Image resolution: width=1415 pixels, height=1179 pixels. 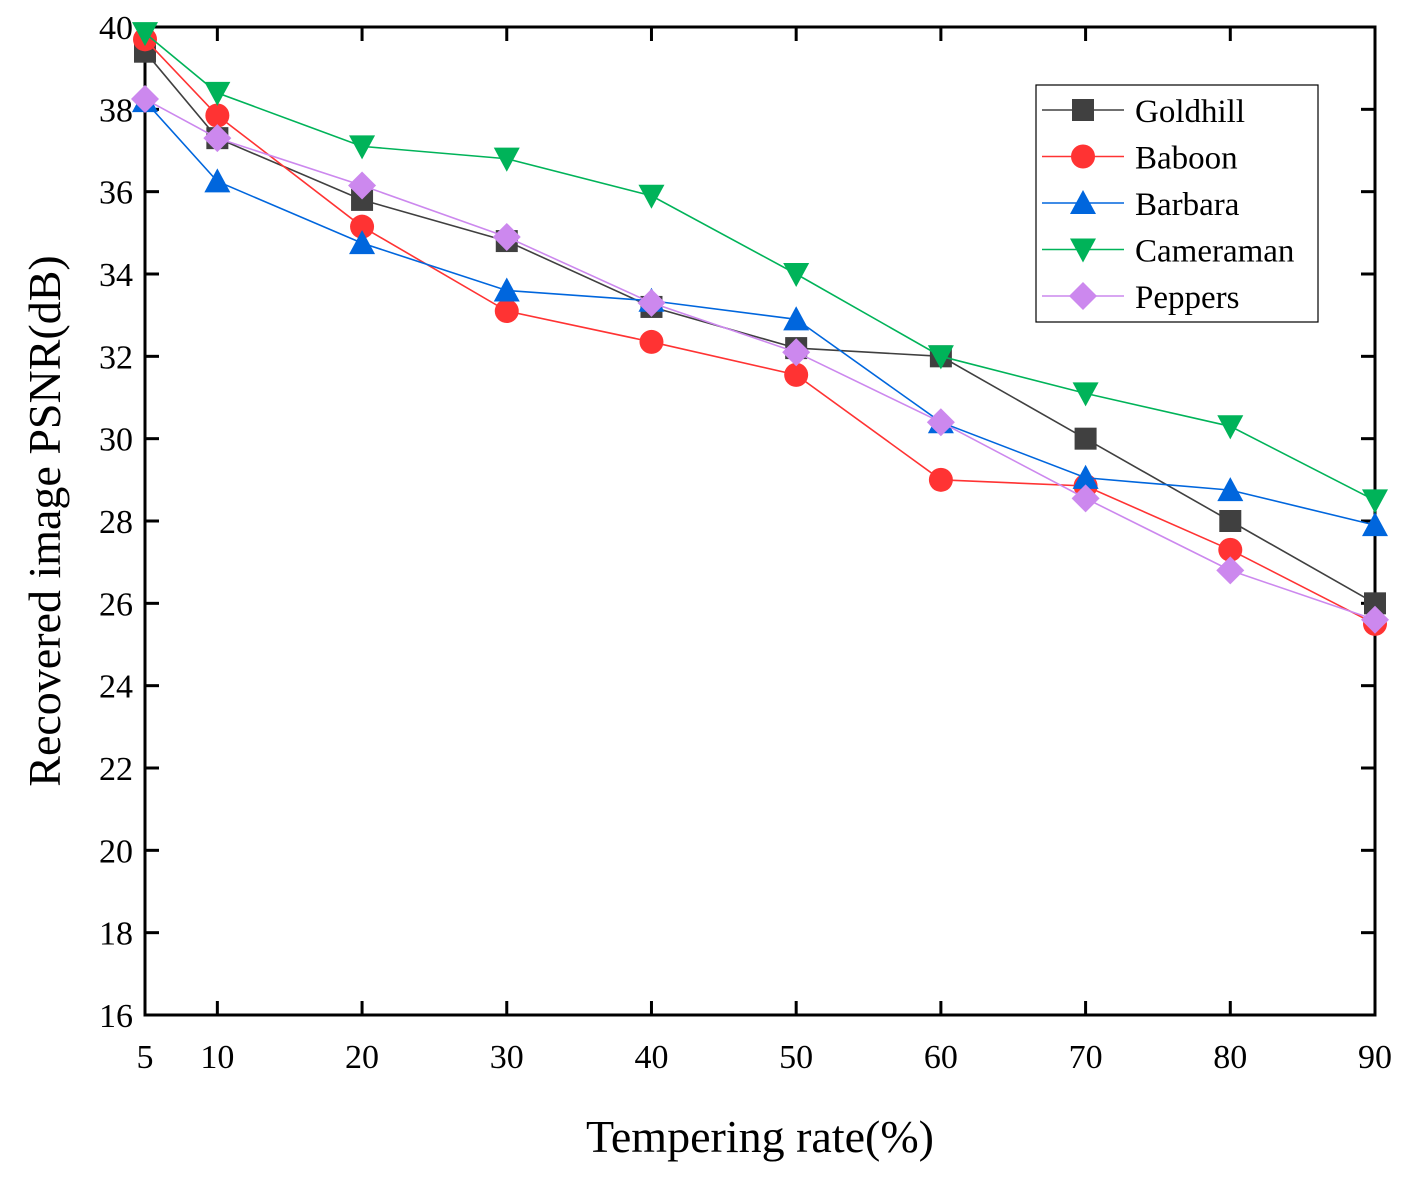 I want to click on legend-marker-goldhill, so click(x=1083, y=110).